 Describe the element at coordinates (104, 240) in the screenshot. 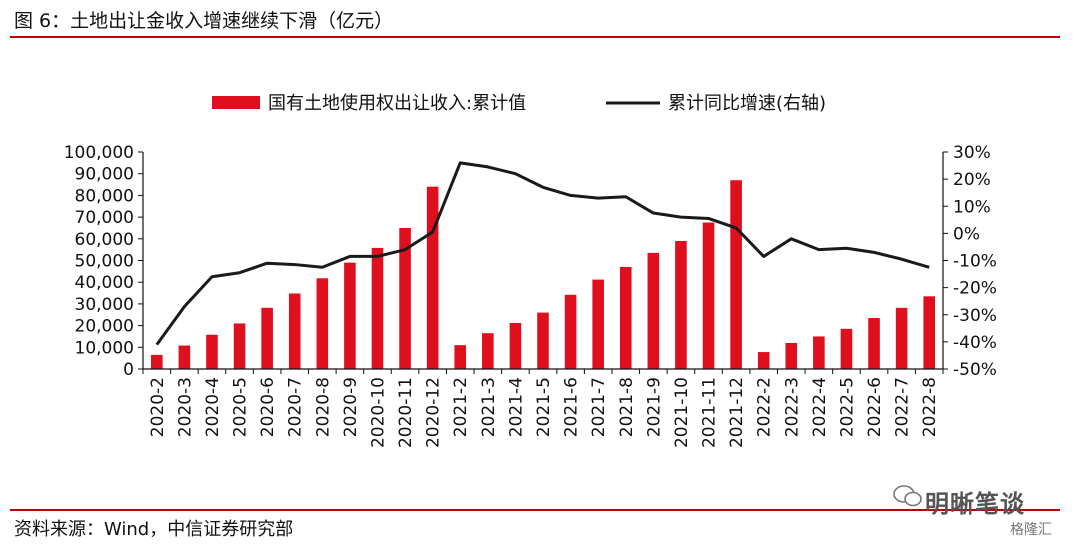

I see `left-tick-label: 60,000` at that location.